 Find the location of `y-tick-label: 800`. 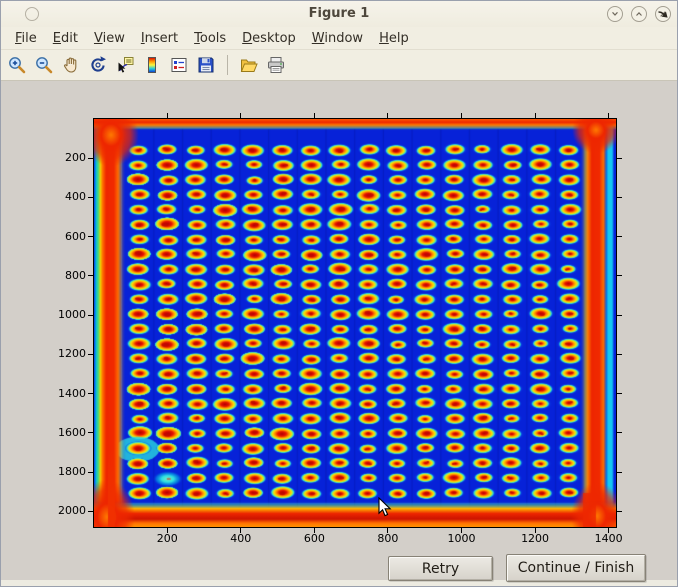

y-tick-label: 800 is located at coordinates (75, 275).